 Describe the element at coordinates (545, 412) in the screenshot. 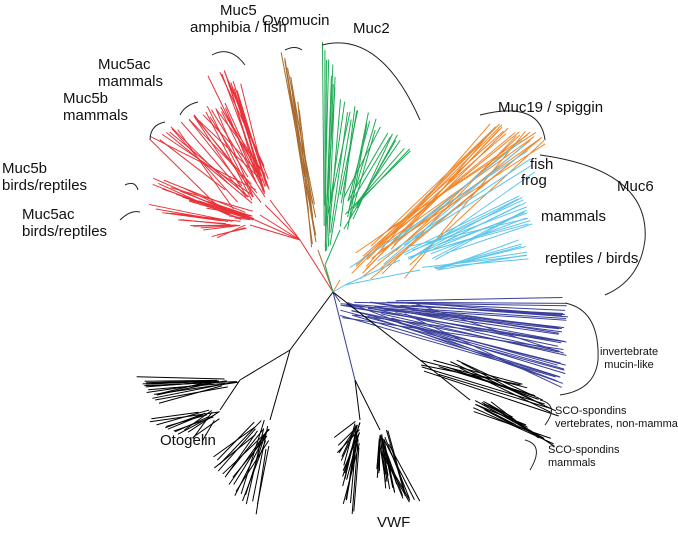

I see `bracket-sco-nonmammals` at that location.